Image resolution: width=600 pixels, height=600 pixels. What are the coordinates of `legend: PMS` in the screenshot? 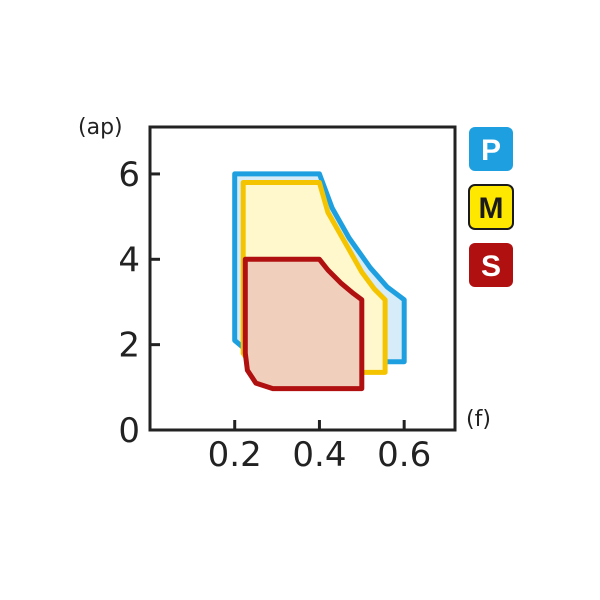 It's located at (491, 207).